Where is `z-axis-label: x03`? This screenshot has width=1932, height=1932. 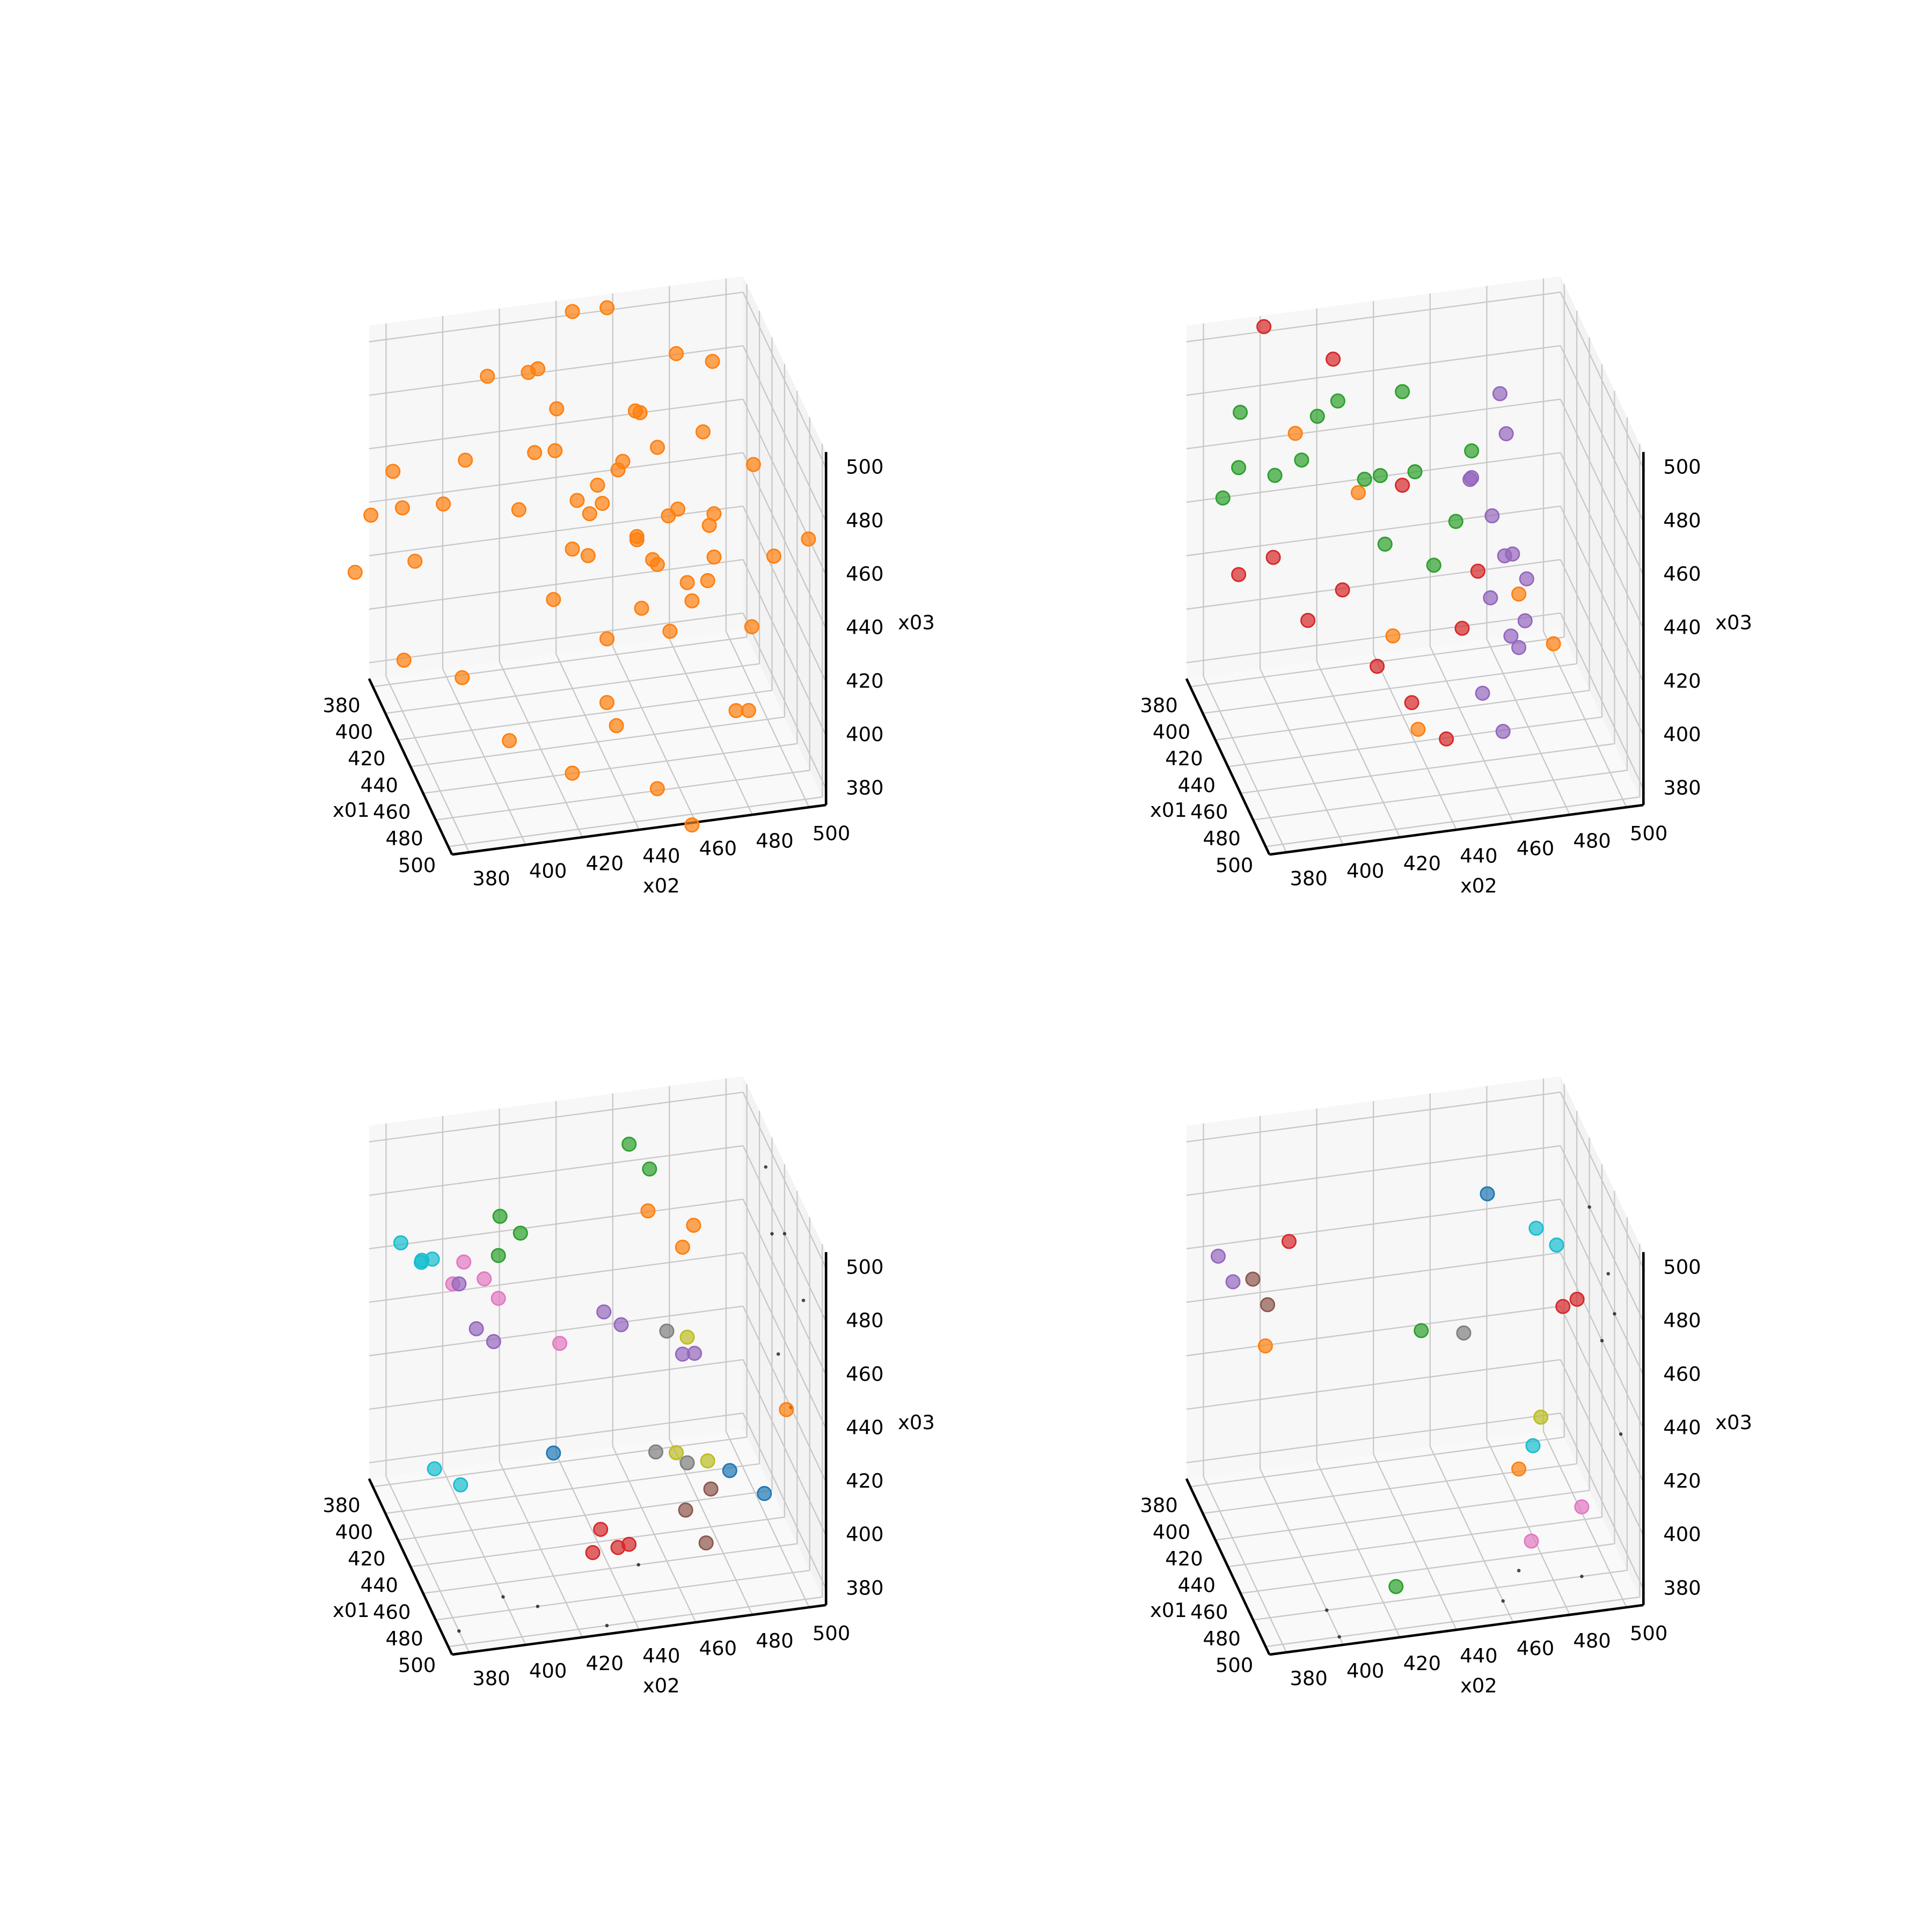
z-axis-label: x03 is located at coordinates (916, 1422).